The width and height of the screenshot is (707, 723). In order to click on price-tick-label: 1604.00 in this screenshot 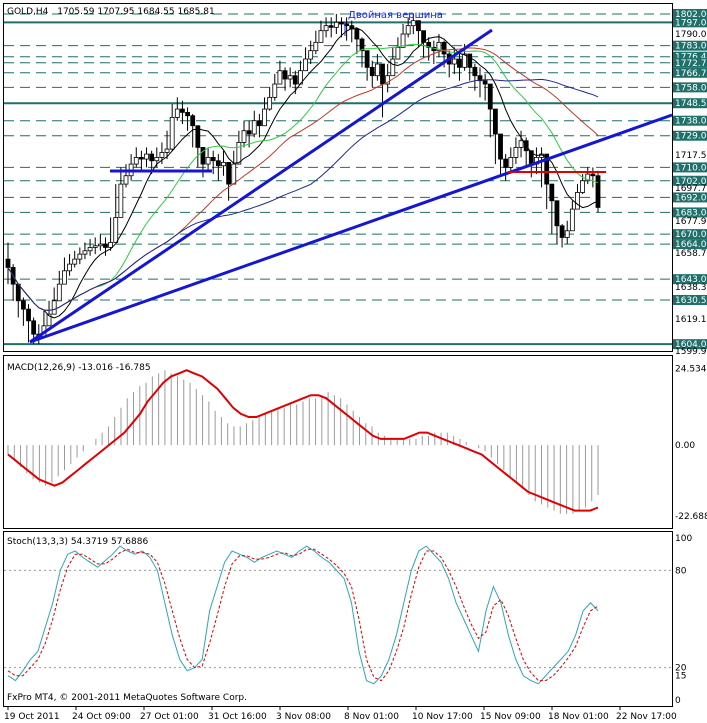, I will do `click(691, 345)`.